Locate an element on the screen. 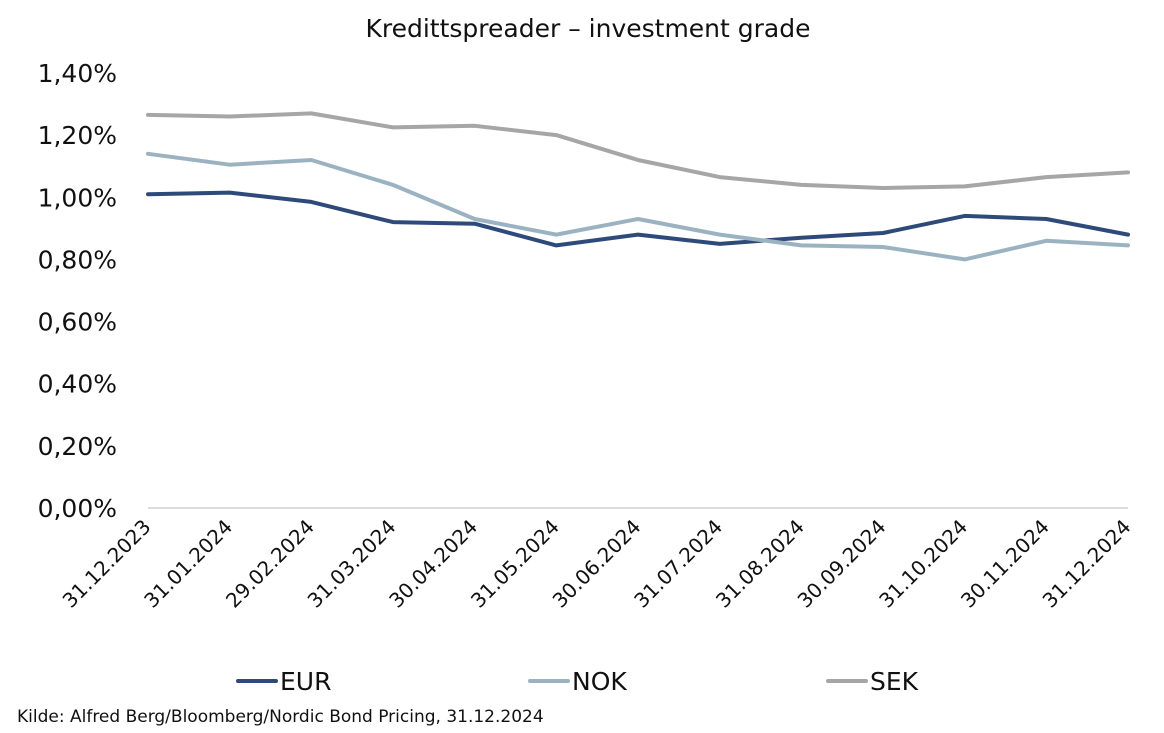 This screenshot has width=1164, height=733. series-line-sek is located at coordinates (638, 150).